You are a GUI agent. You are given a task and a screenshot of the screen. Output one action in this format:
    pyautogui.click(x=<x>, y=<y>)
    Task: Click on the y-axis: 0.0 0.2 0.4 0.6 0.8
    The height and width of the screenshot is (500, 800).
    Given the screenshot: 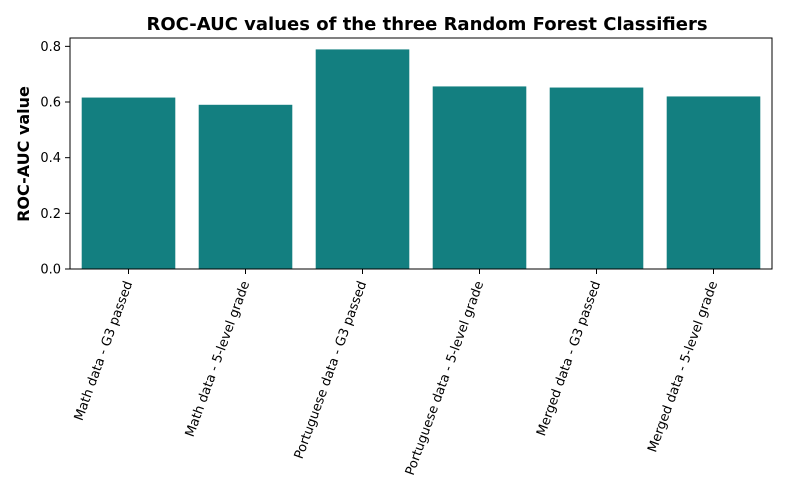 What is the action you would take?
    pyautogui.click(x=55, y=159)
    